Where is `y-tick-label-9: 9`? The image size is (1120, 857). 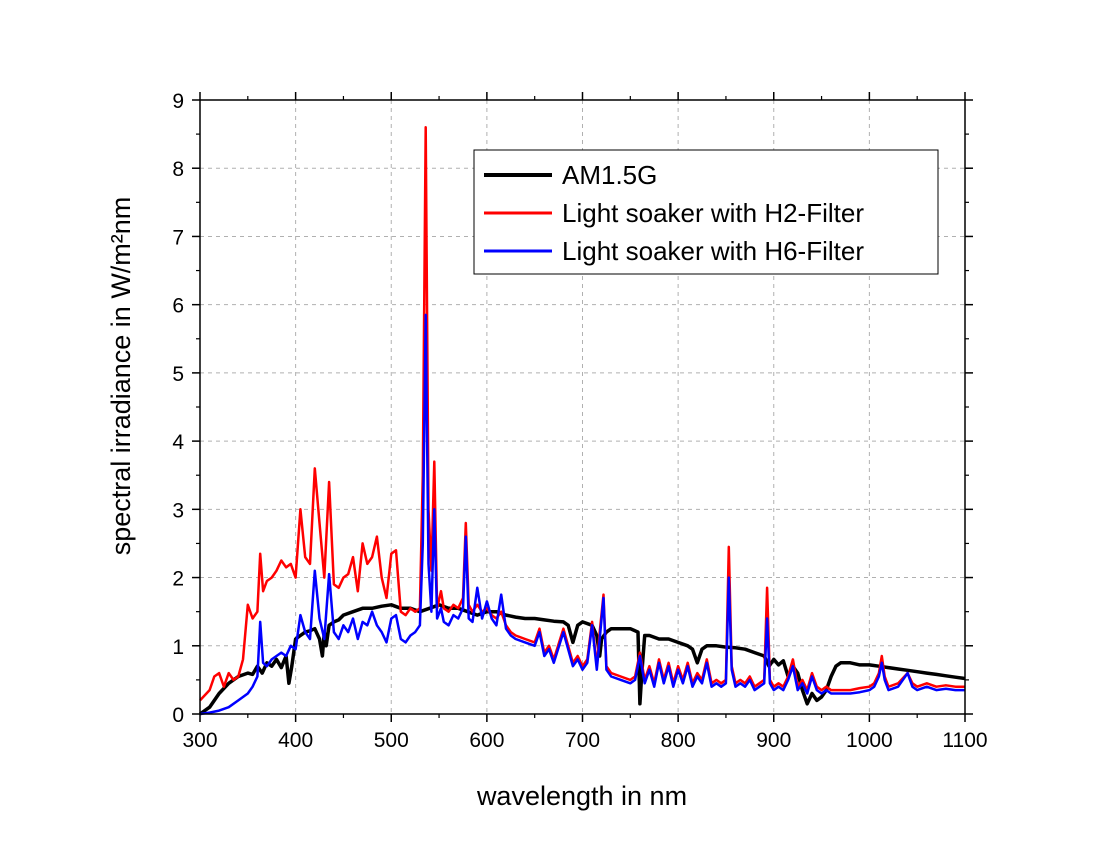
y-tick-label-9: 9 is located at coordinates (178, 101).